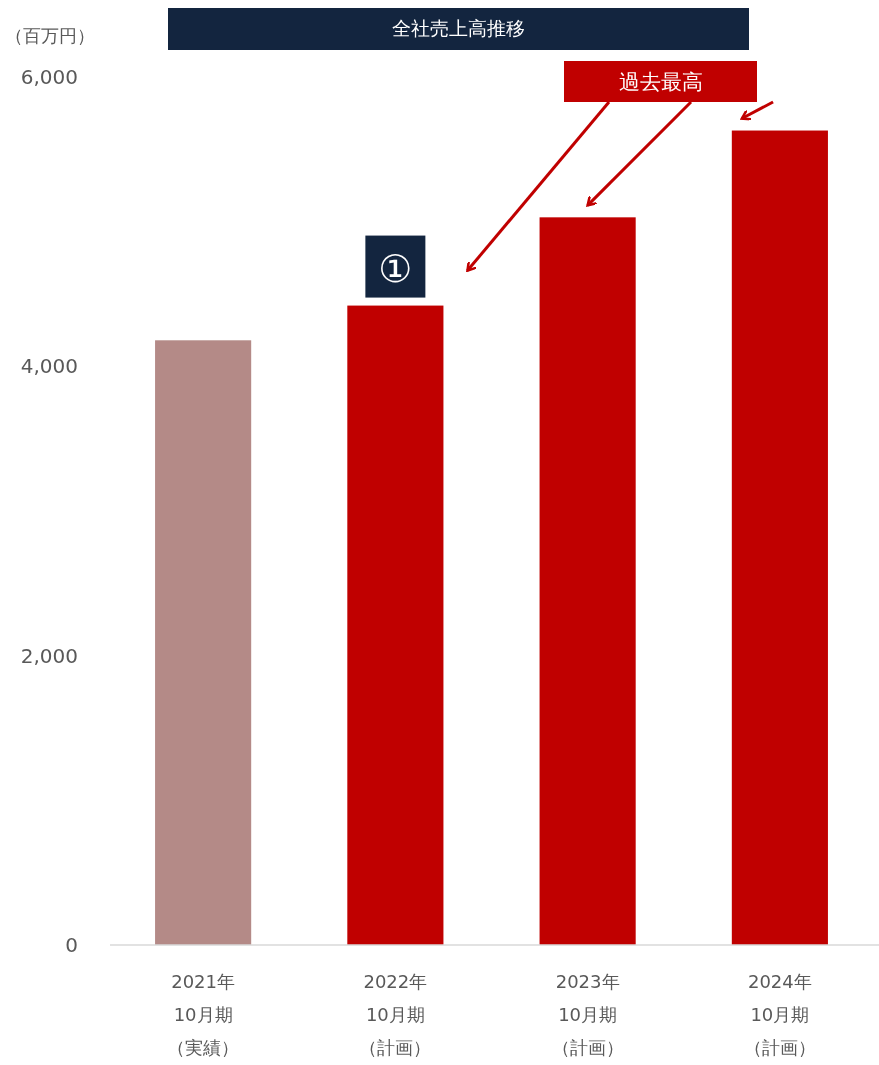  What do you see at coordinates (395, 1014) in the screenshot?
I see `x-tick-label: 2022年 10月期（計画）` at bounding box center [395, 1014].